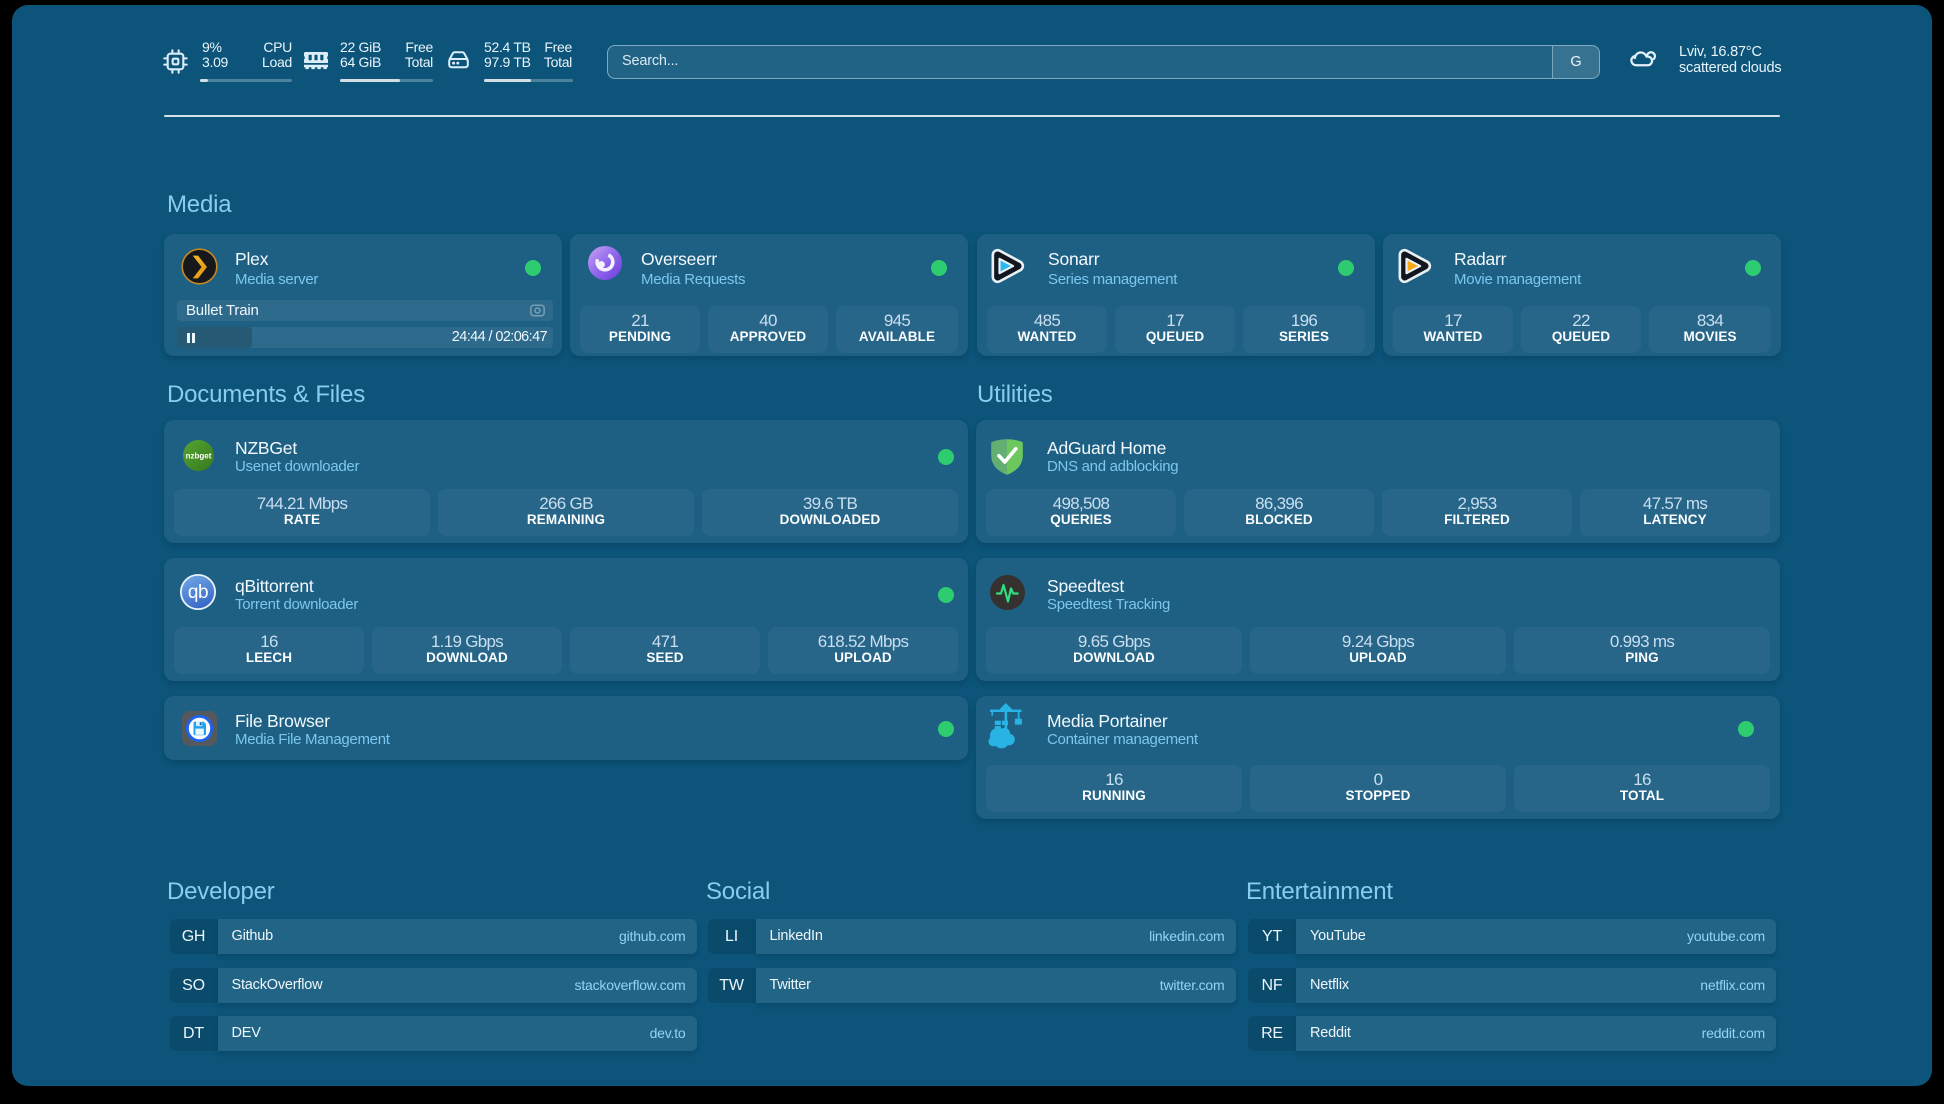  Describe the element at coordinates (199, 455) in the screenshot. I see `svg-text: nzbget` at that location.